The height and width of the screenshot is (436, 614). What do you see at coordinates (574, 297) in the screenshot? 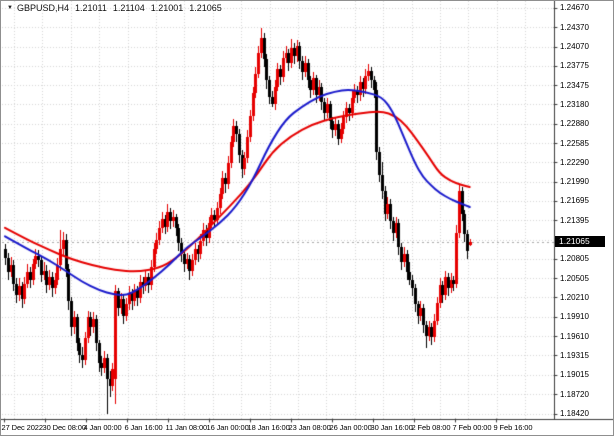
I see `price-axis-label: 1.20210` at bounding box center [574, 297].